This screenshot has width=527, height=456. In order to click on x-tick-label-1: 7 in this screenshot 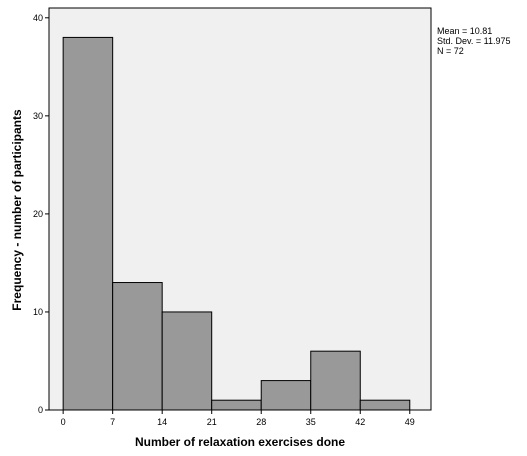, I will do `click(112, 422)`.